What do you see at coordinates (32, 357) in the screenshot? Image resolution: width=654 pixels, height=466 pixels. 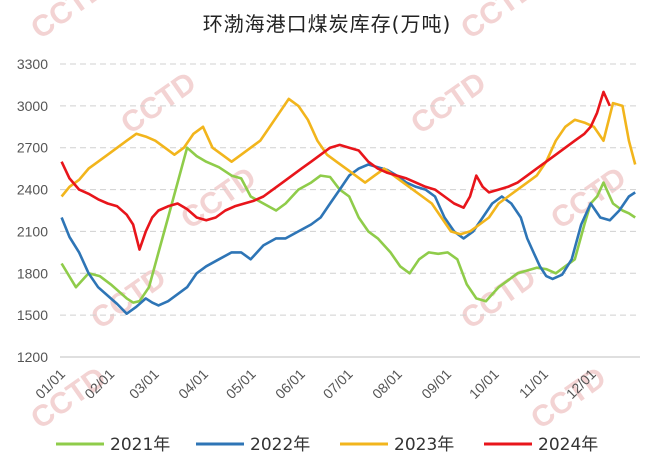 I see `y-tick-label: 1200` at bounding box center [32, 357].